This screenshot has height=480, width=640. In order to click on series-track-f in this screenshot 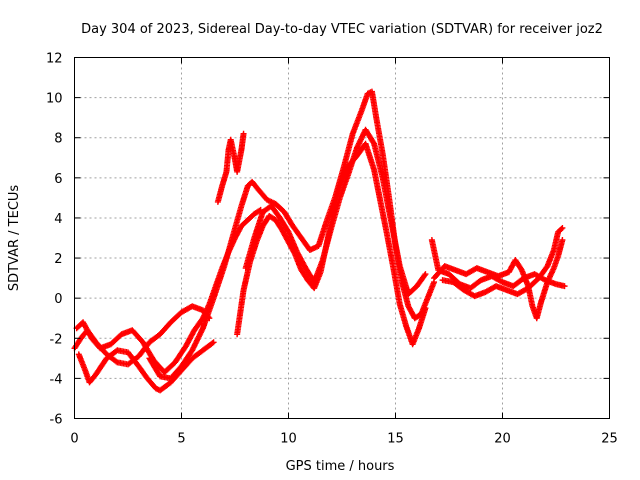, I will do `click(335, 212)`.